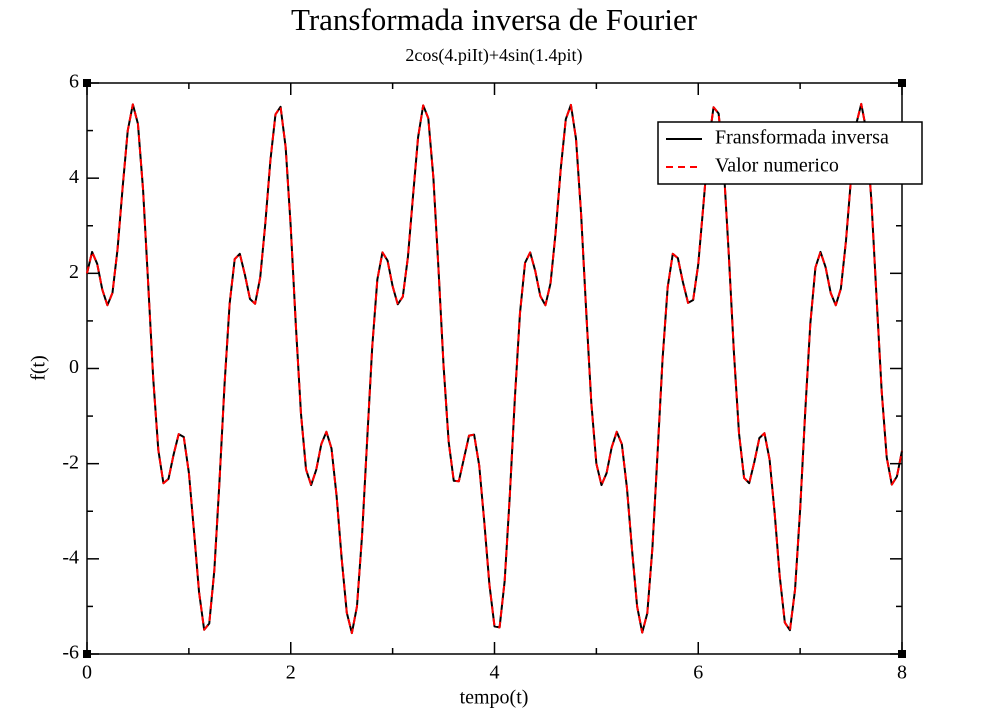 The height and width of the screenshot is (724, 982). I want to click on legend-label: Fransformada inversa, so click(802, 138).